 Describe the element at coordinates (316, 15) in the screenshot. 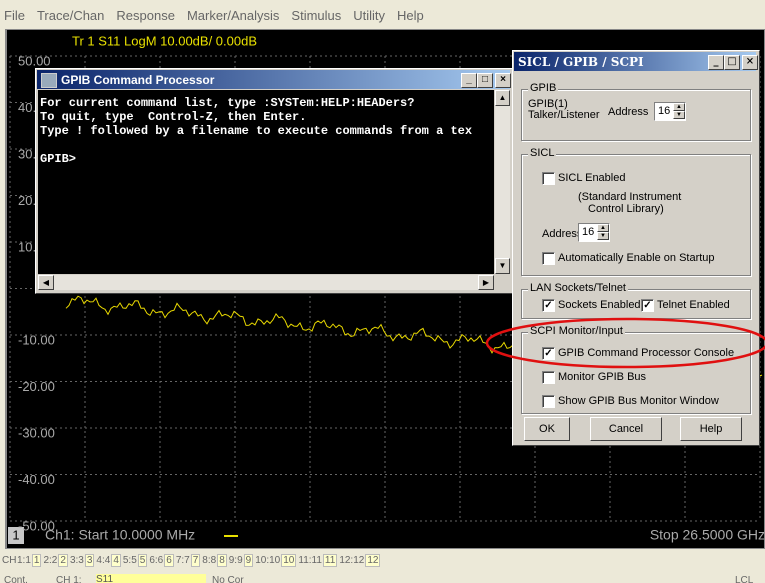

I see `menu-item: Stimulus` at that location.